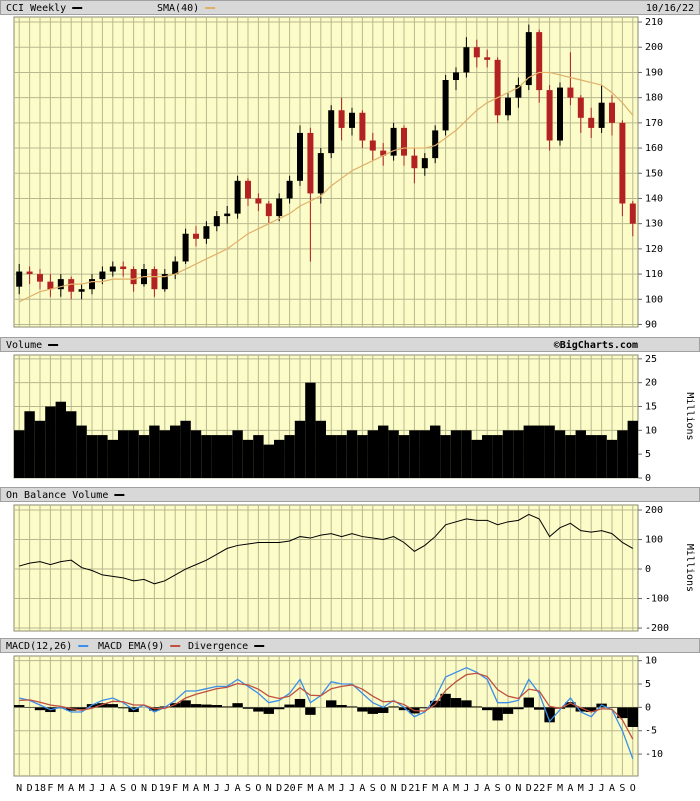  What do you see at coordinates (36, 8) in the screenshot?
I see `legend-label: CCI Weekly` at bounding box center [36, 8].